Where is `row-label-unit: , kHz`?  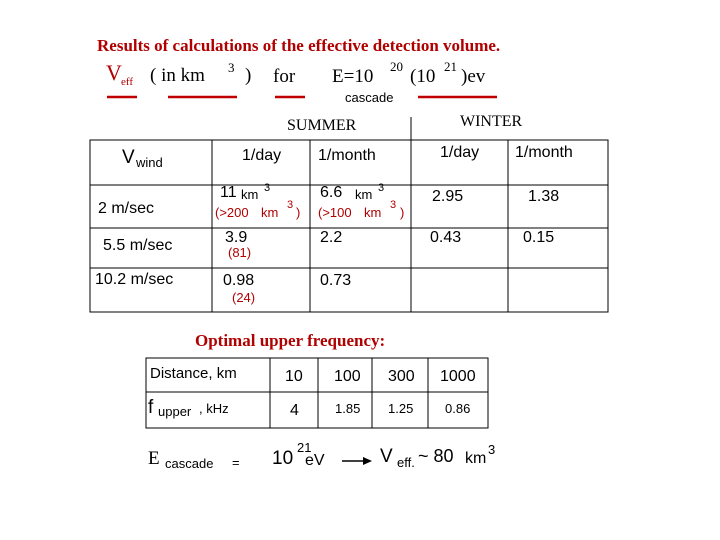 row-label-unit: , kHz is located at coordinates (214, 408).